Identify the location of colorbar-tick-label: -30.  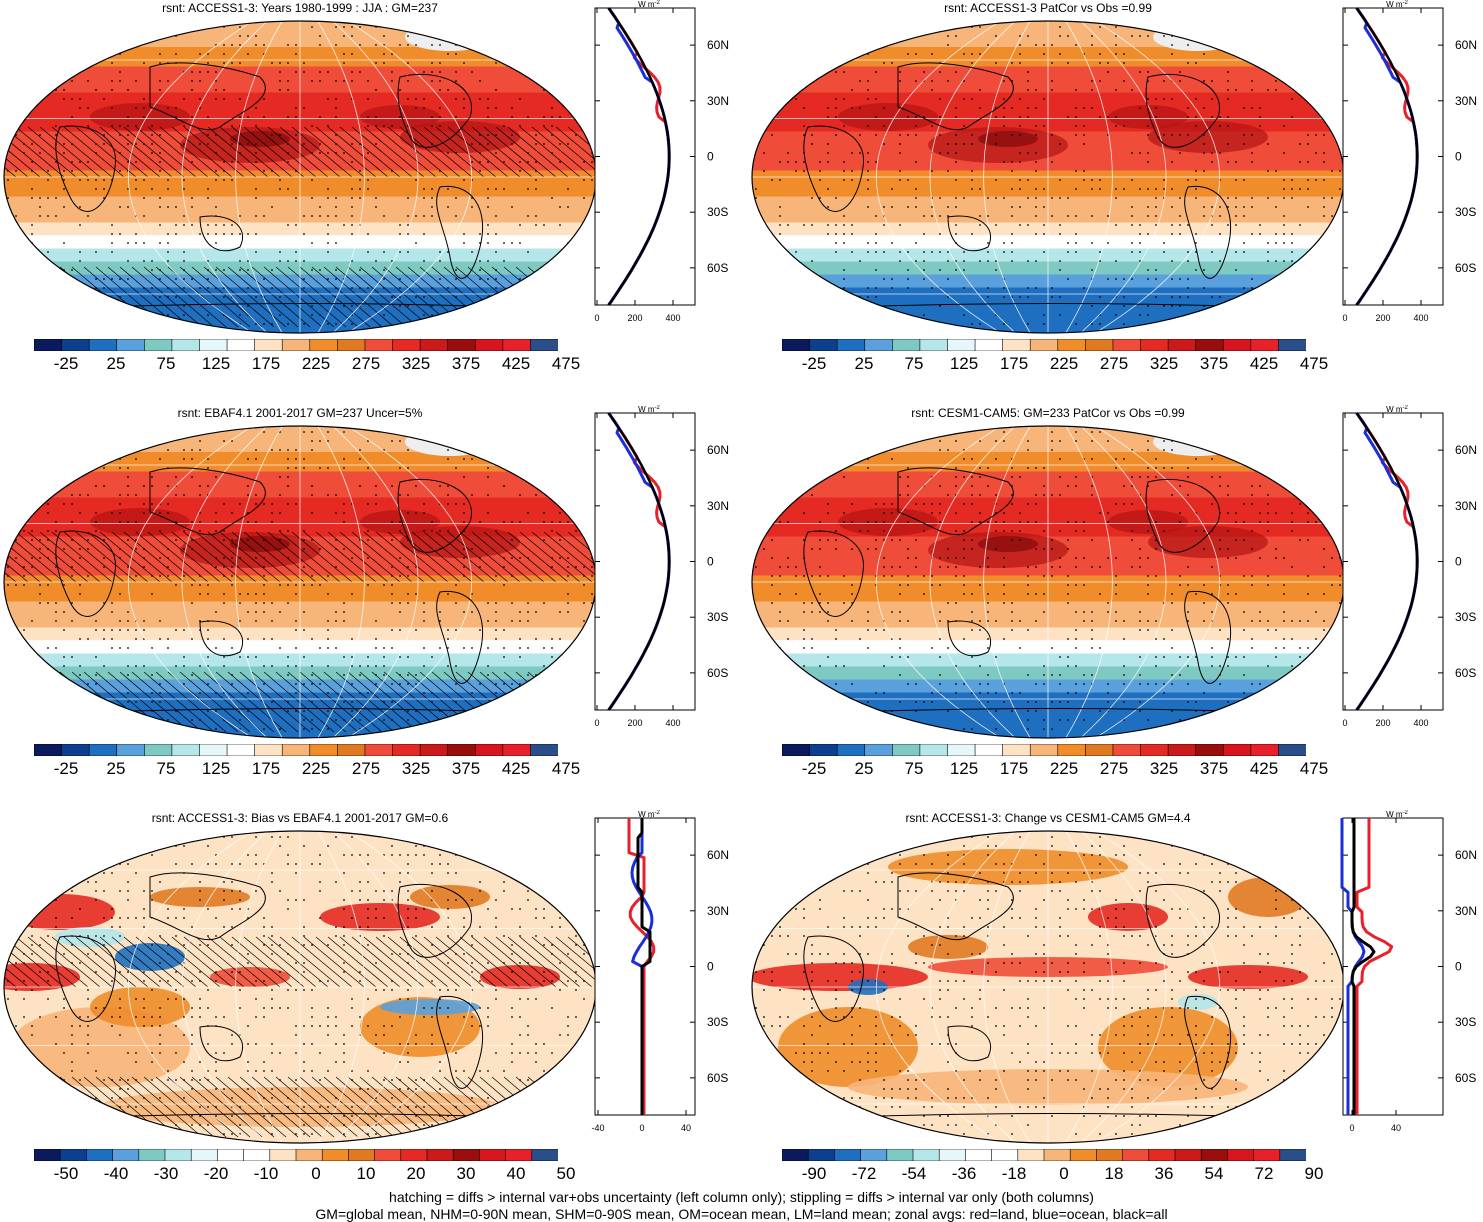
(166, 1174).